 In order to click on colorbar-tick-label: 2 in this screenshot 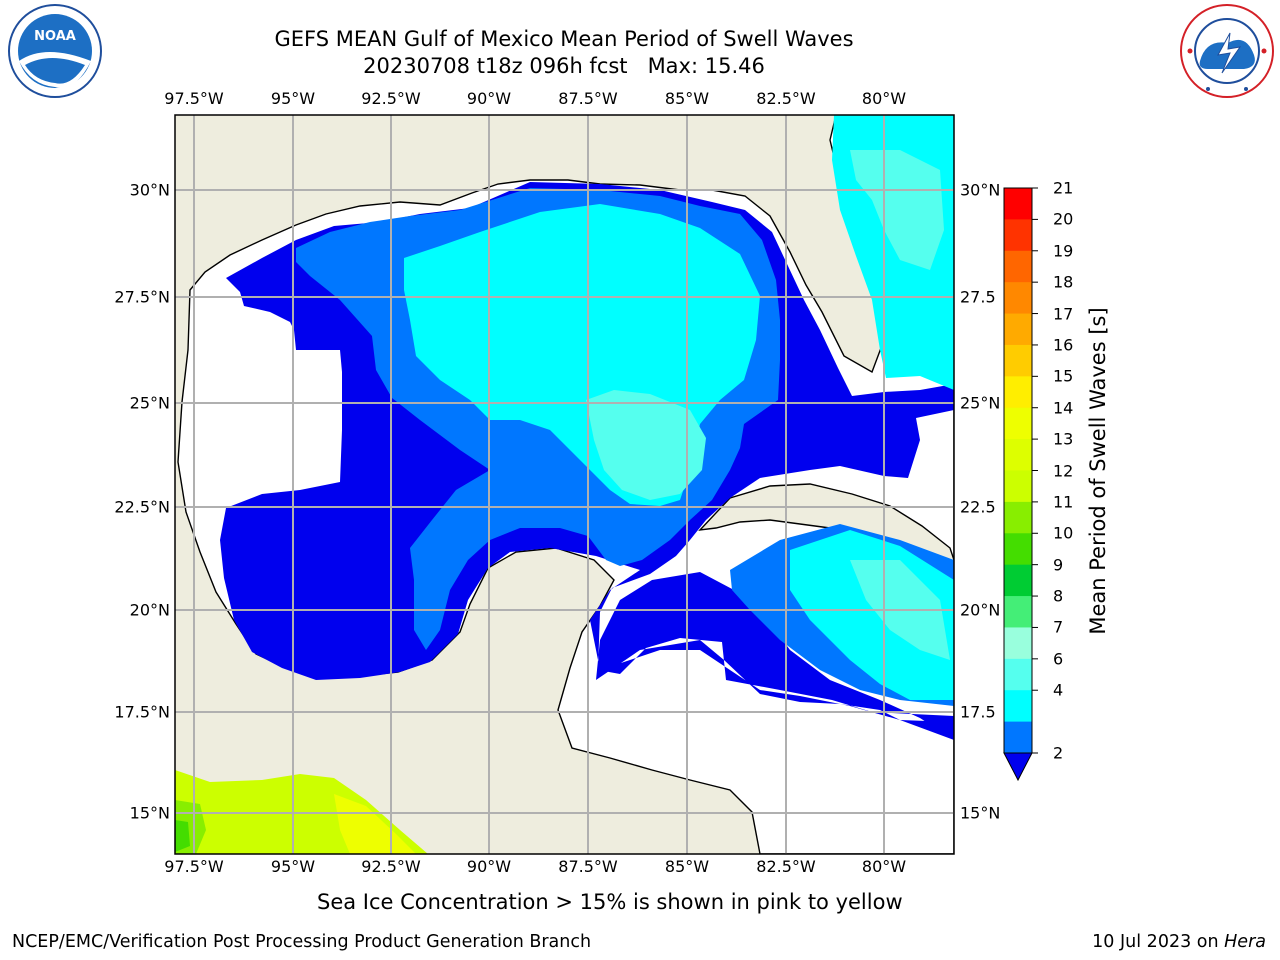, I will do `click(1058, 753)`.